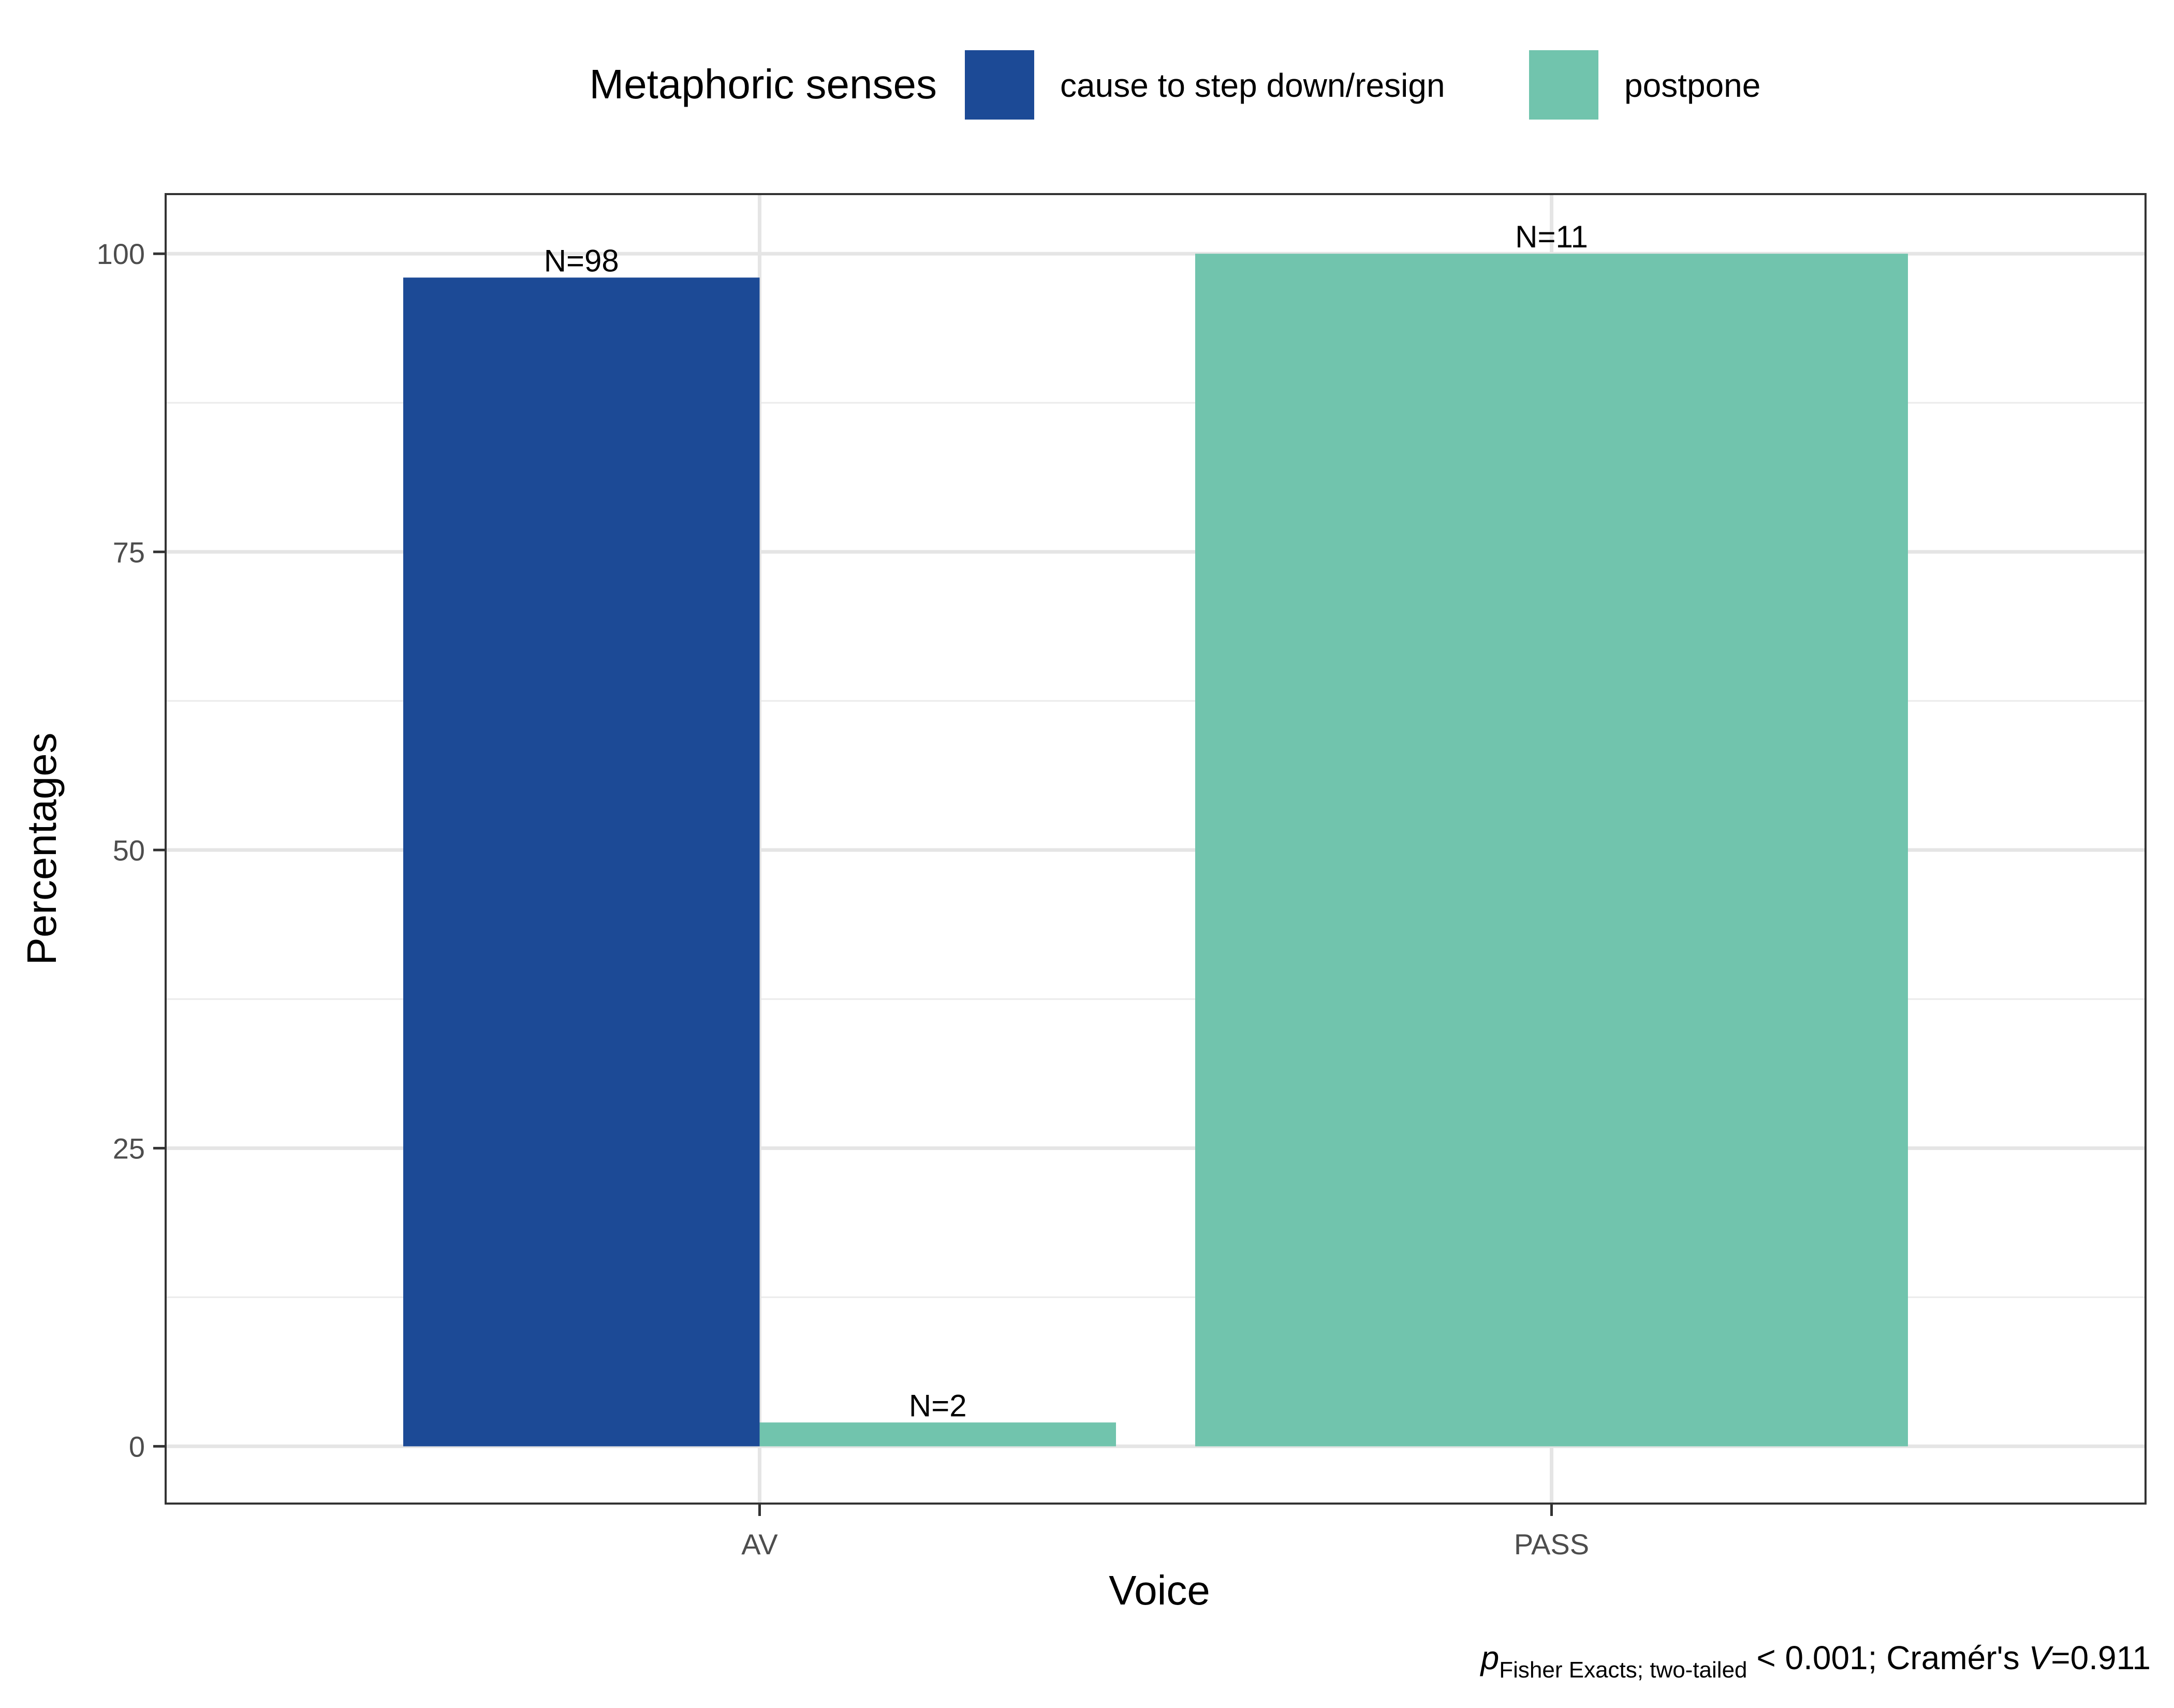 This screenshot has height=1708, width=2174. Describe the element at coordinates (759, 1544) in the screenshot. I see `x-tick-label: AV` at that location.